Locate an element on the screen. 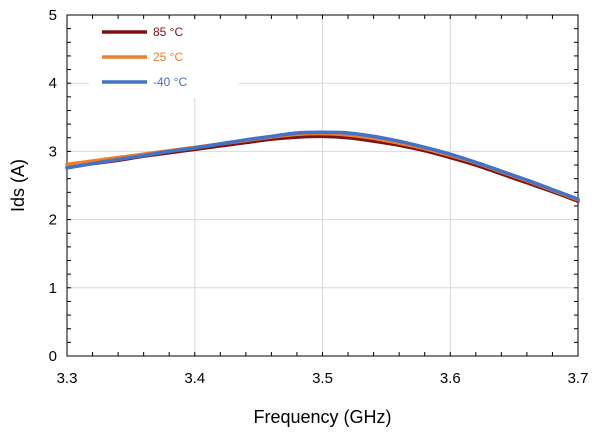  x-axis-title: Frequency (GHz) is located at coordinates (322, 417).